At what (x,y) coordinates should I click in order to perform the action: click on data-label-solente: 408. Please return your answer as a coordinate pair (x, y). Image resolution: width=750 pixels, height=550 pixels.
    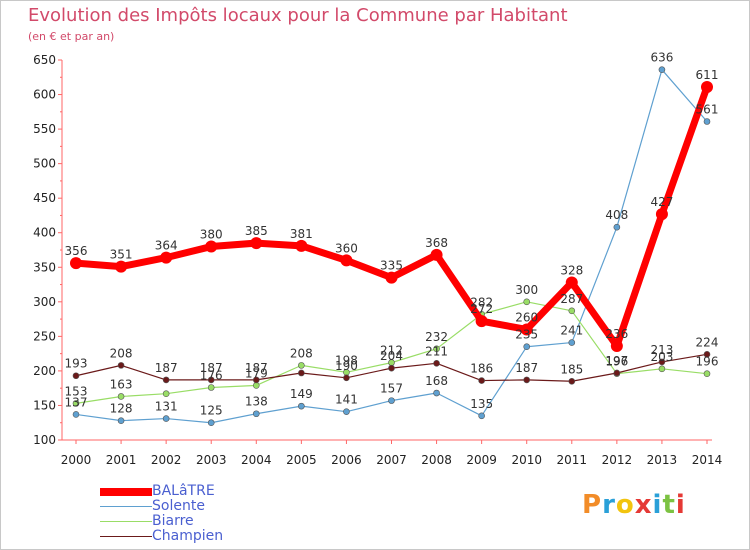
    Looking at the image, I should click on (616, 215).